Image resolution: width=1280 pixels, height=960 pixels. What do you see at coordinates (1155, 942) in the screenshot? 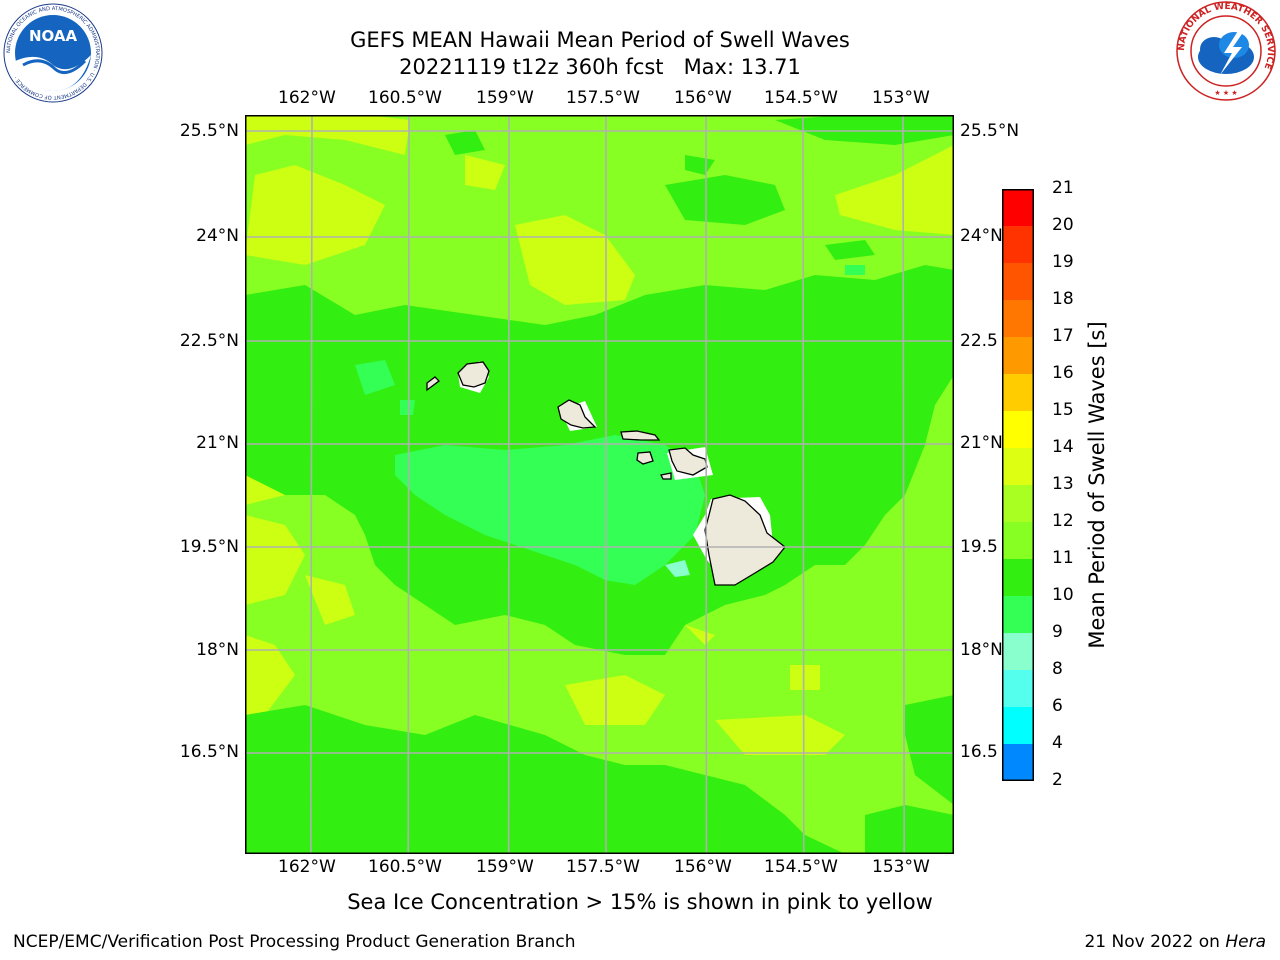
I see `date-text: 21 Nov 2022 on` at bounding box center [1155, 942].